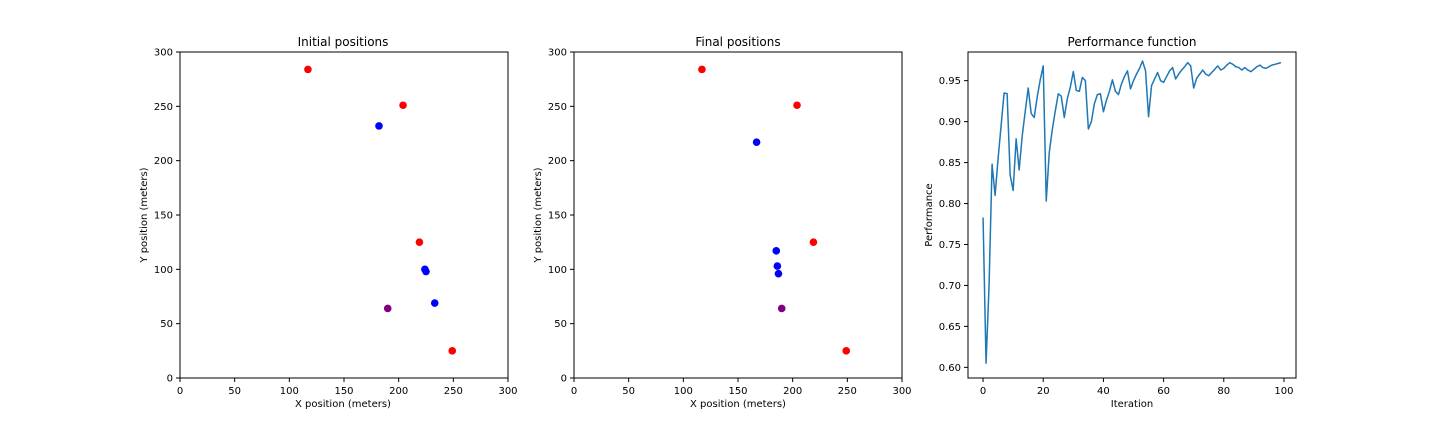 The image size is (1440, 432). Describe the element at coordinates (1132, 42) in the screenshot. I see `panel-title: Performance function` at that location.